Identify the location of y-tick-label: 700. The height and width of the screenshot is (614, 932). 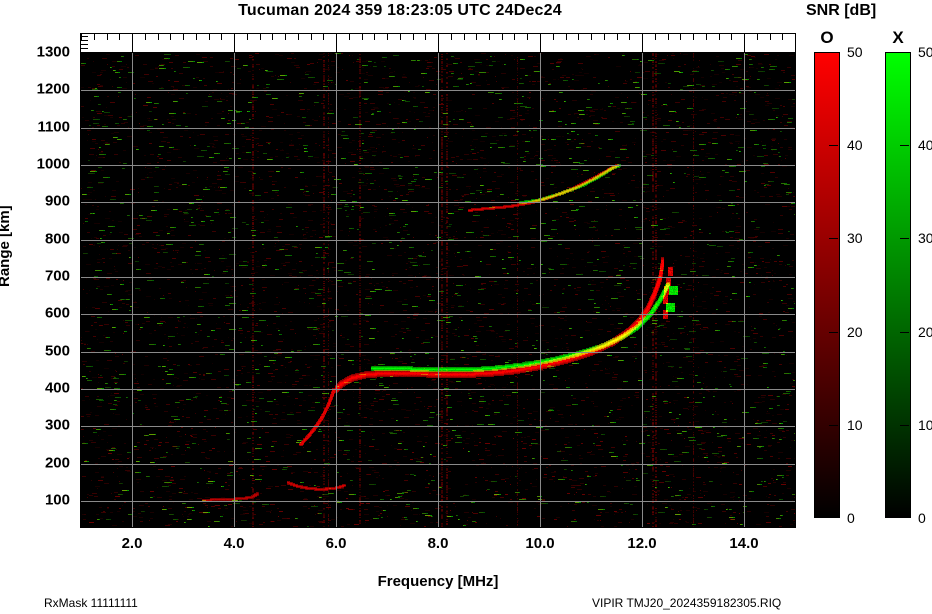
(57, 276).